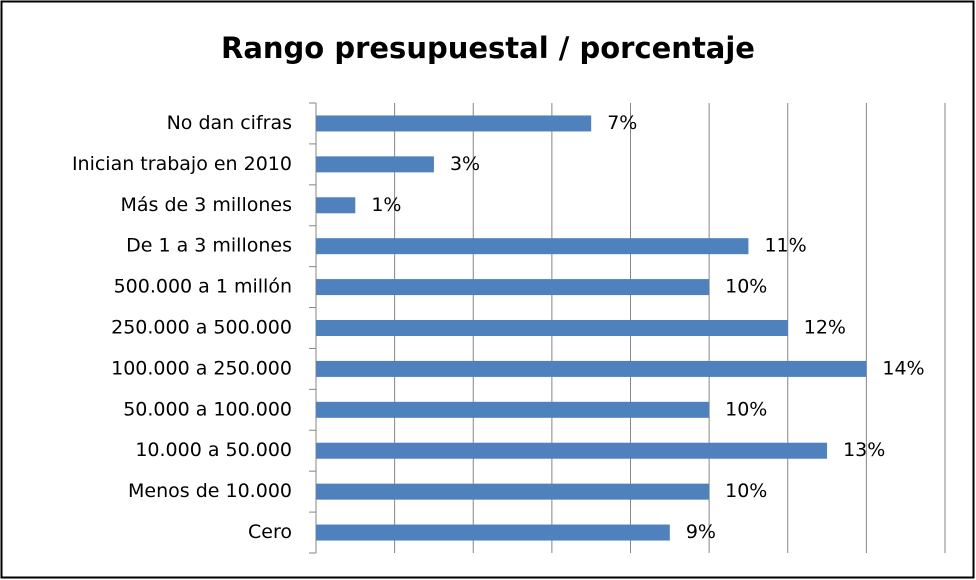 The image size is (976, 580). I want to click on y-tick-label: No dan cifras, so click(229, 123).